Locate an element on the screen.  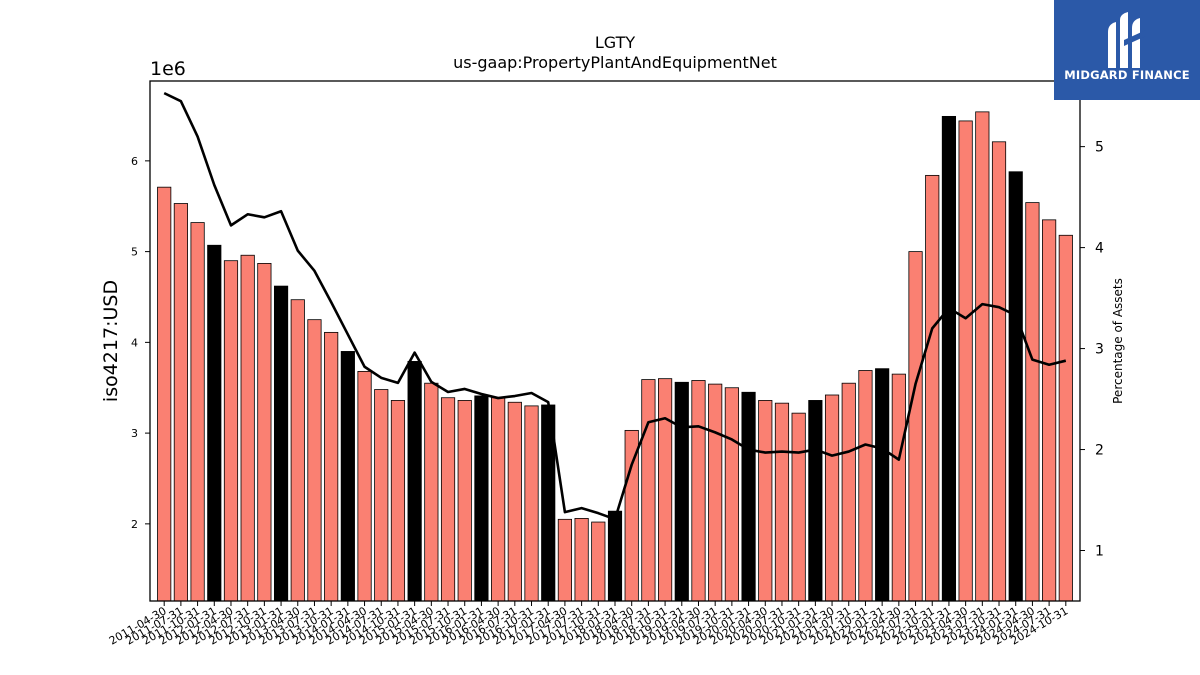
brand-logo: MIDGARD FINANCE is located at coordinates (1127, 50).